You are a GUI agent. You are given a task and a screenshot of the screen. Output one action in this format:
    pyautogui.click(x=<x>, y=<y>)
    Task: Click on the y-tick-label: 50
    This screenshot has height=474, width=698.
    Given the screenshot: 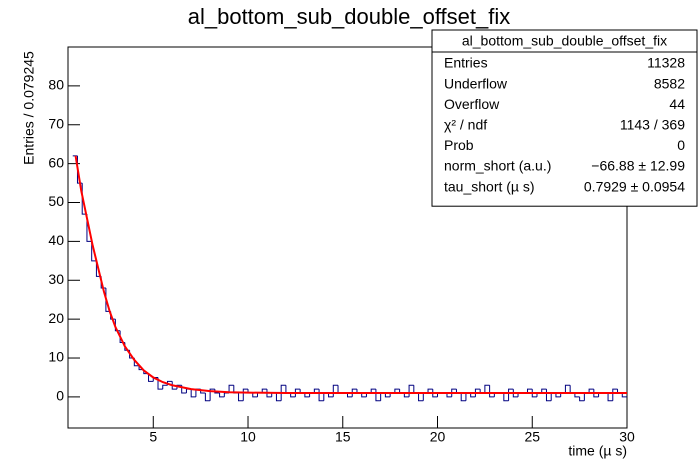 What is the action you would take?
    pyautogui.click(x=56, y=201)
    